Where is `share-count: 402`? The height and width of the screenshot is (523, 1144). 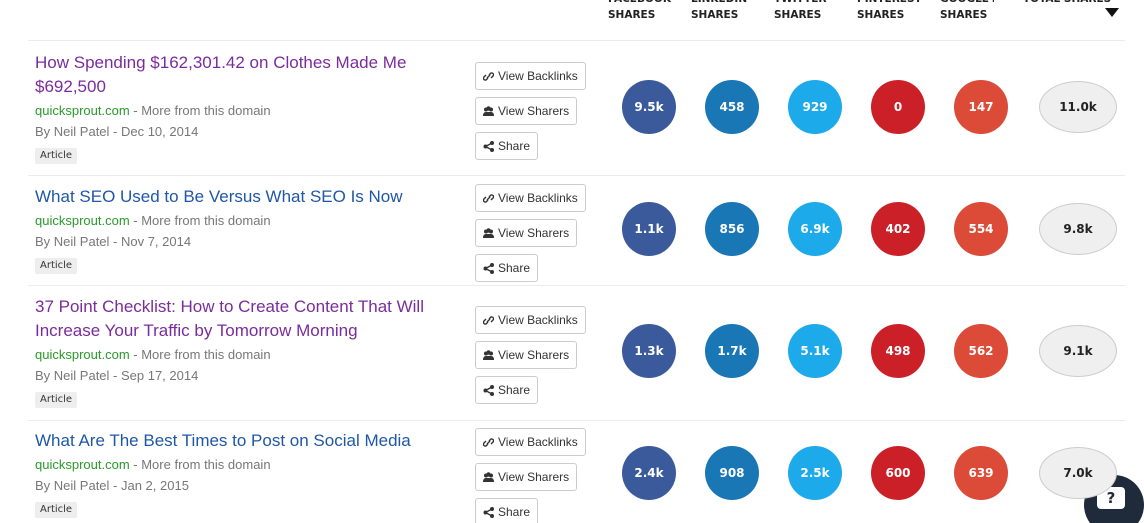 share-count: 402 is located at coordinates (898, 229).